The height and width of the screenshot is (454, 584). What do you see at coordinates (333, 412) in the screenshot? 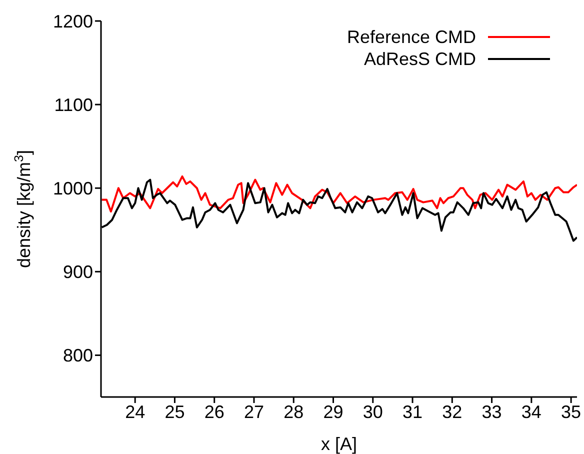
I see `x-tick-label: 29` at bounding box center [333, 412].